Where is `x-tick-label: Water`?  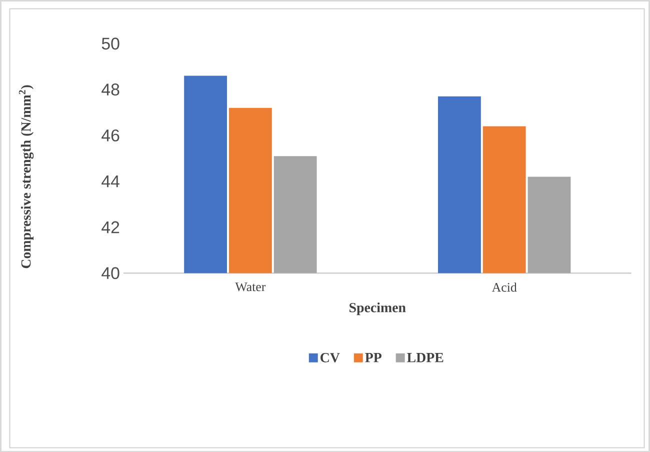
x-tick-label: Water is located at coordinates (250, 287).